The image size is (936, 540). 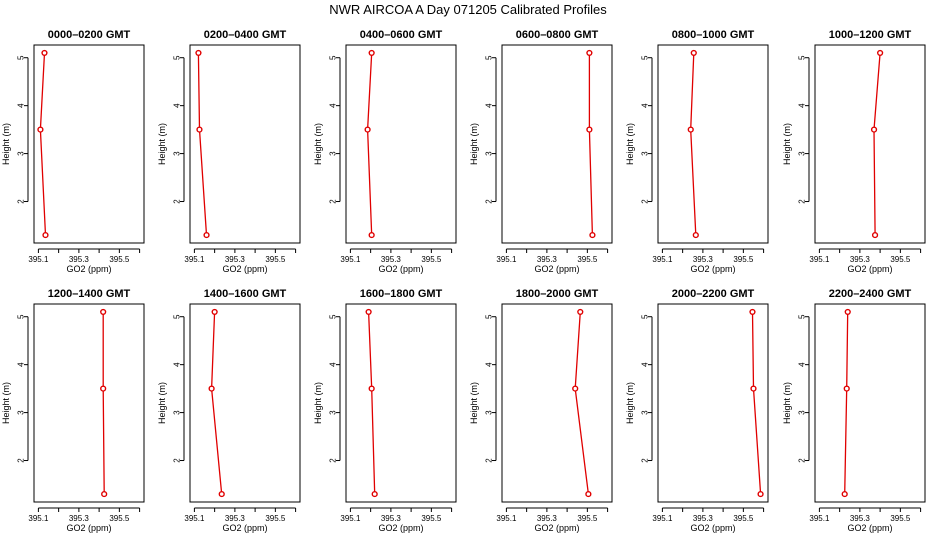 What do you see at coordinates (401, 294) in the screenshot?
I see `panel-title: 1600–1800 GMT` at bounding box center [401, 294].